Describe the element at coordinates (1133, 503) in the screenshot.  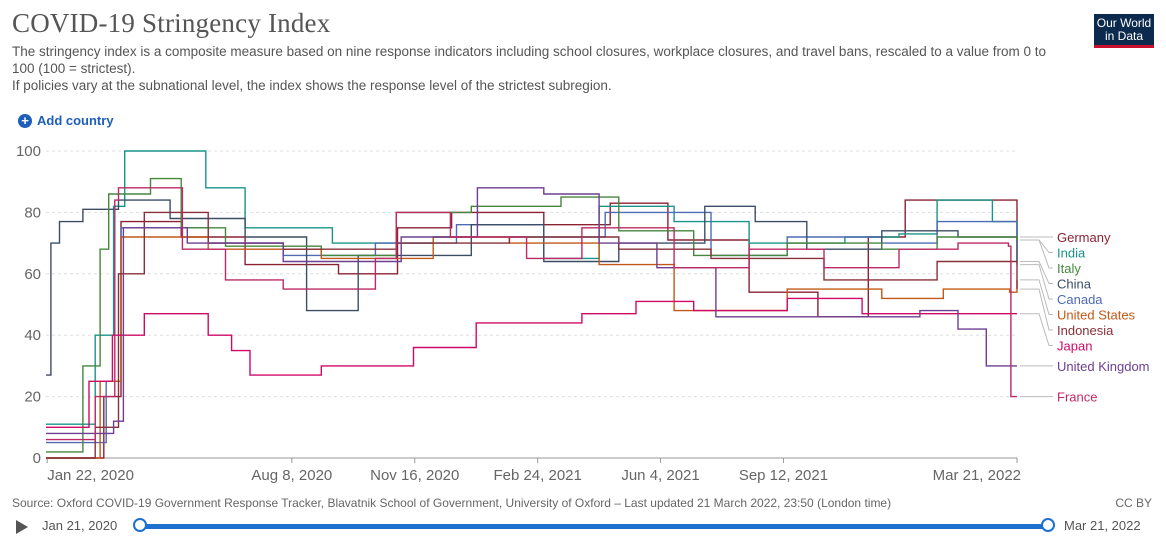
I see `license-link: CC BY` at that location.